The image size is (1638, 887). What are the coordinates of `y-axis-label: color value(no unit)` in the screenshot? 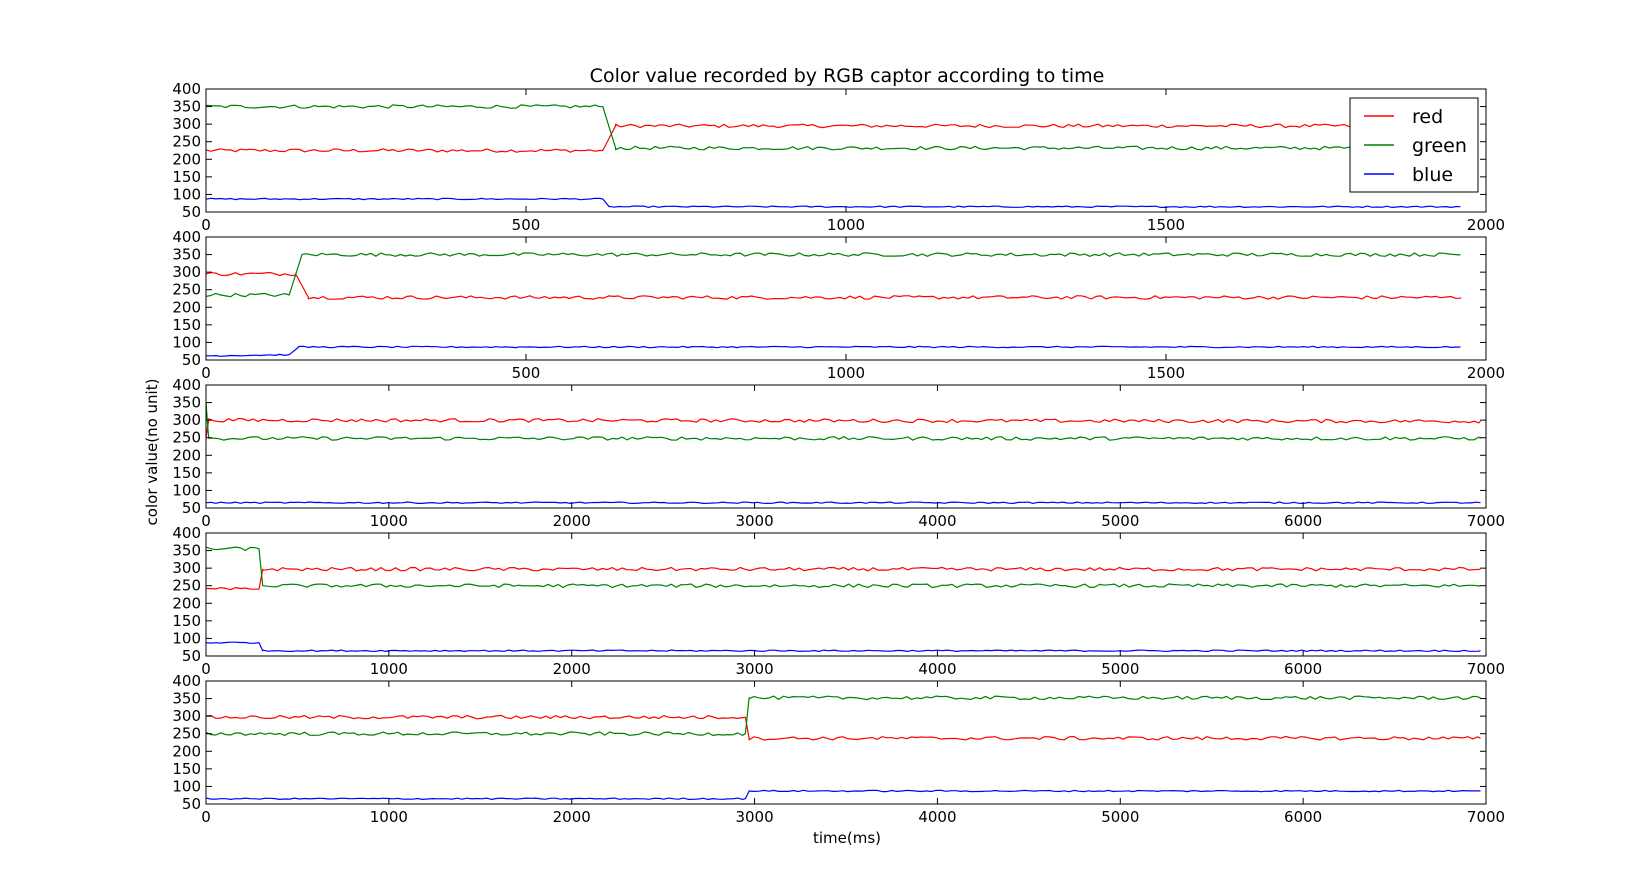 It's located at (152, 452).